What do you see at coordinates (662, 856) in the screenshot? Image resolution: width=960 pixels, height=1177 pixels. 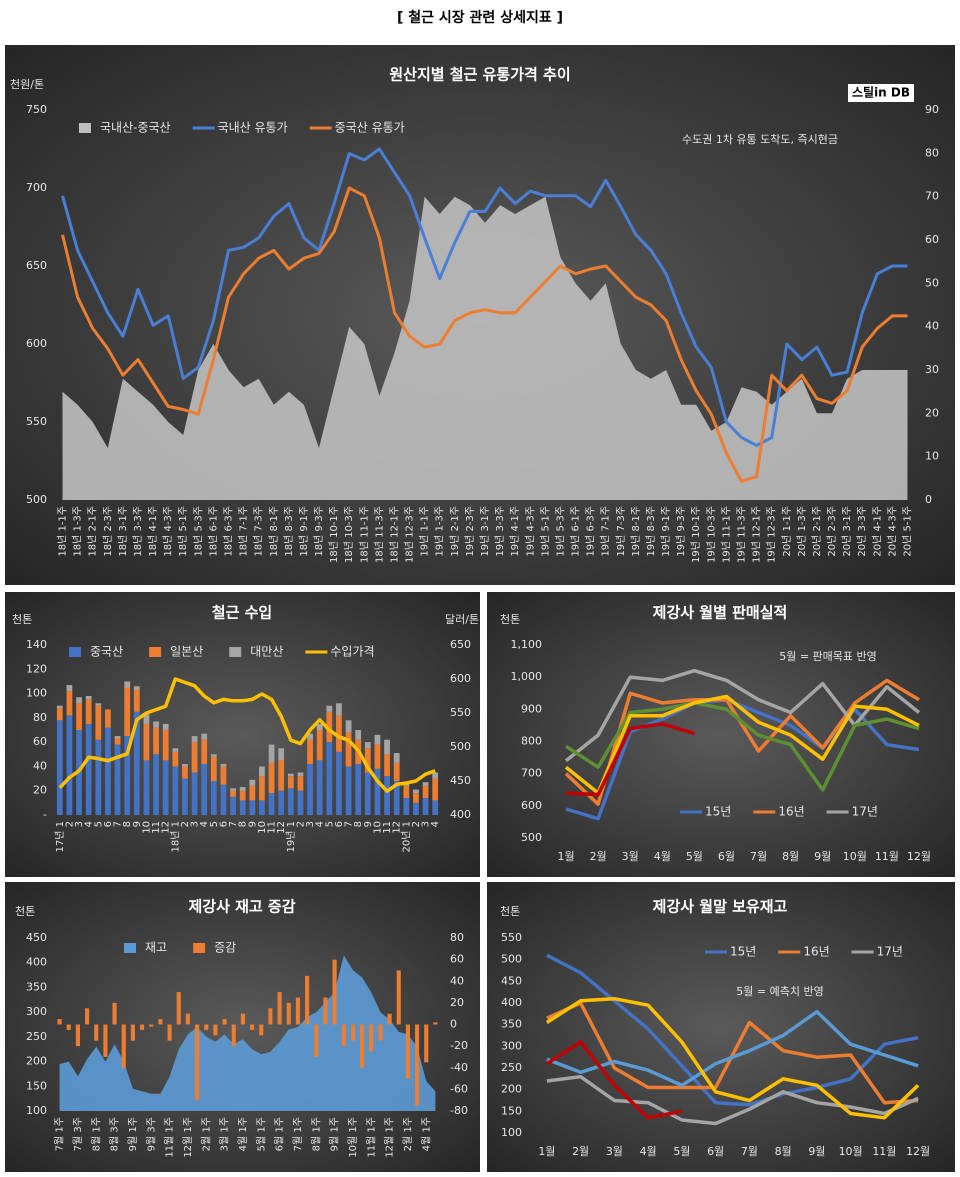 I see `x-tick-label: 4월` at bounding box center [662, 856].